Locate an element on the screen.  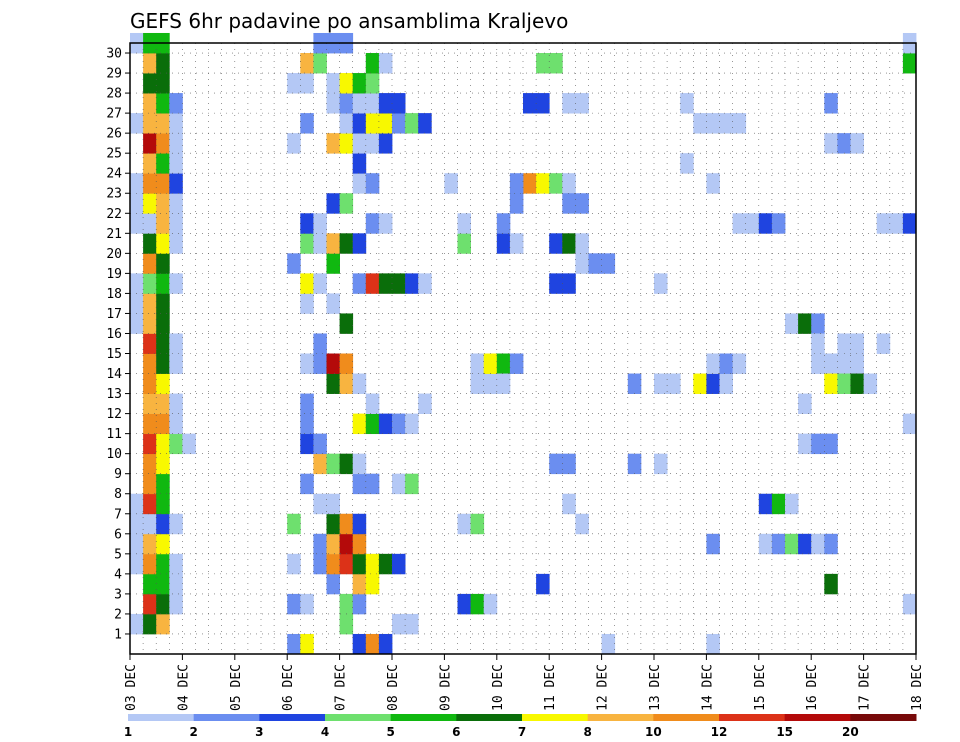
colorbar-label: 15 is located at coordinates (784, 732).